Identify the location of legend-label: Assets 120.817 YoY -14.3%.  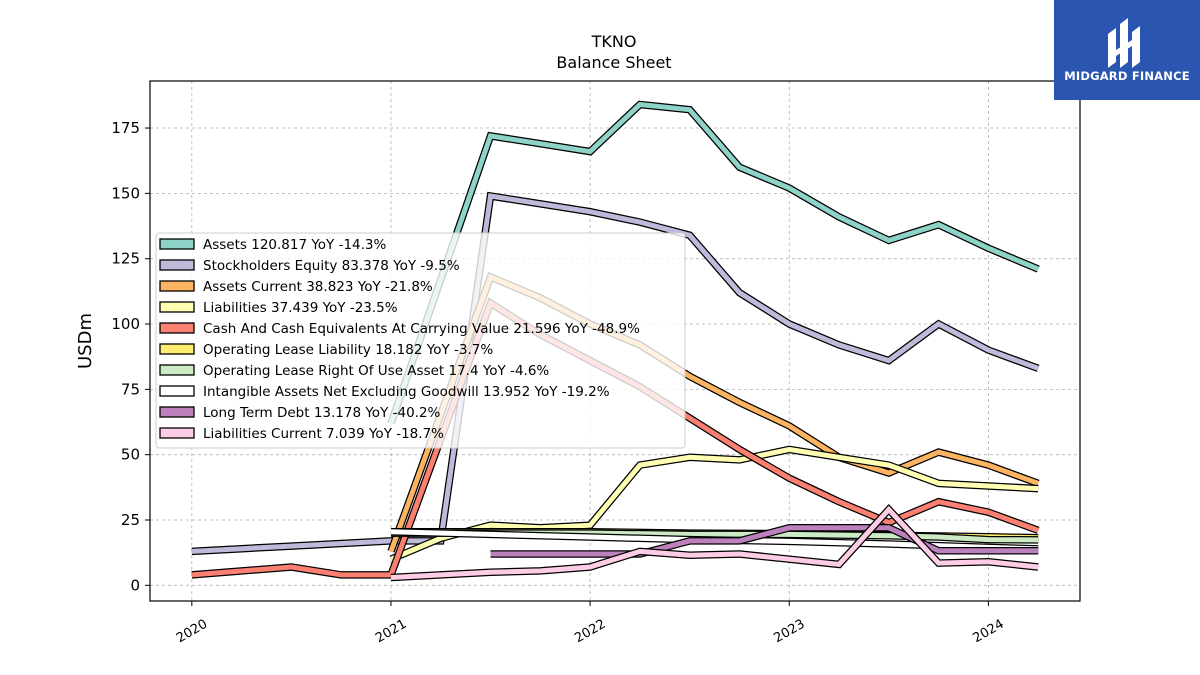
(295, 245).